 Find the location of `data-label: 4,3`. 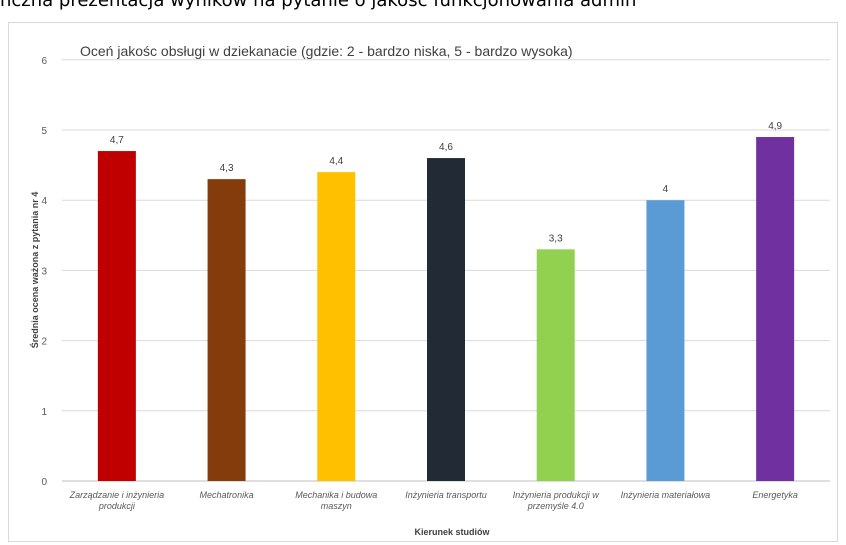

data-label: 4,3 is located at coordinates (227, 168).